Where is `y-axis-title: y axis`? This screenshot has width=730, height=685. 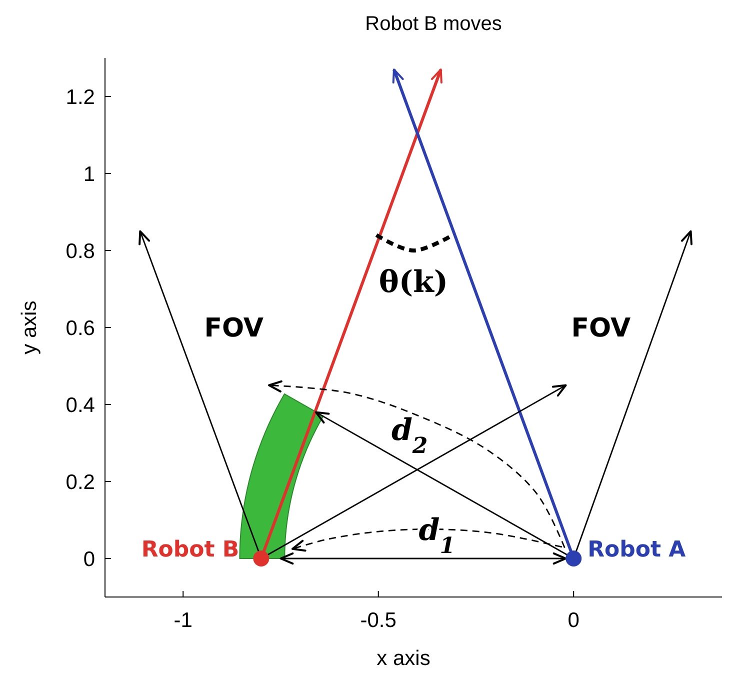 y-axis-title: y axis is located at coordinates (29, 327).